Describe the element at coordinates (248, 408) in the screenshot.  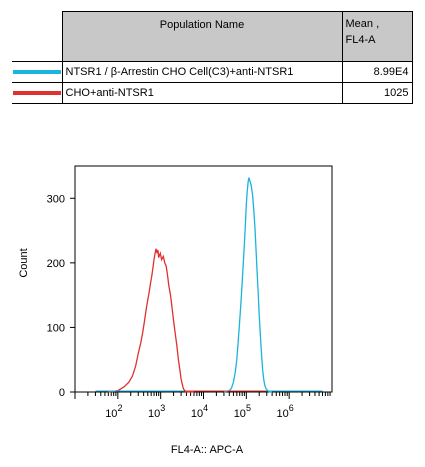
I see `x-tick-exponent: 5` at that location.